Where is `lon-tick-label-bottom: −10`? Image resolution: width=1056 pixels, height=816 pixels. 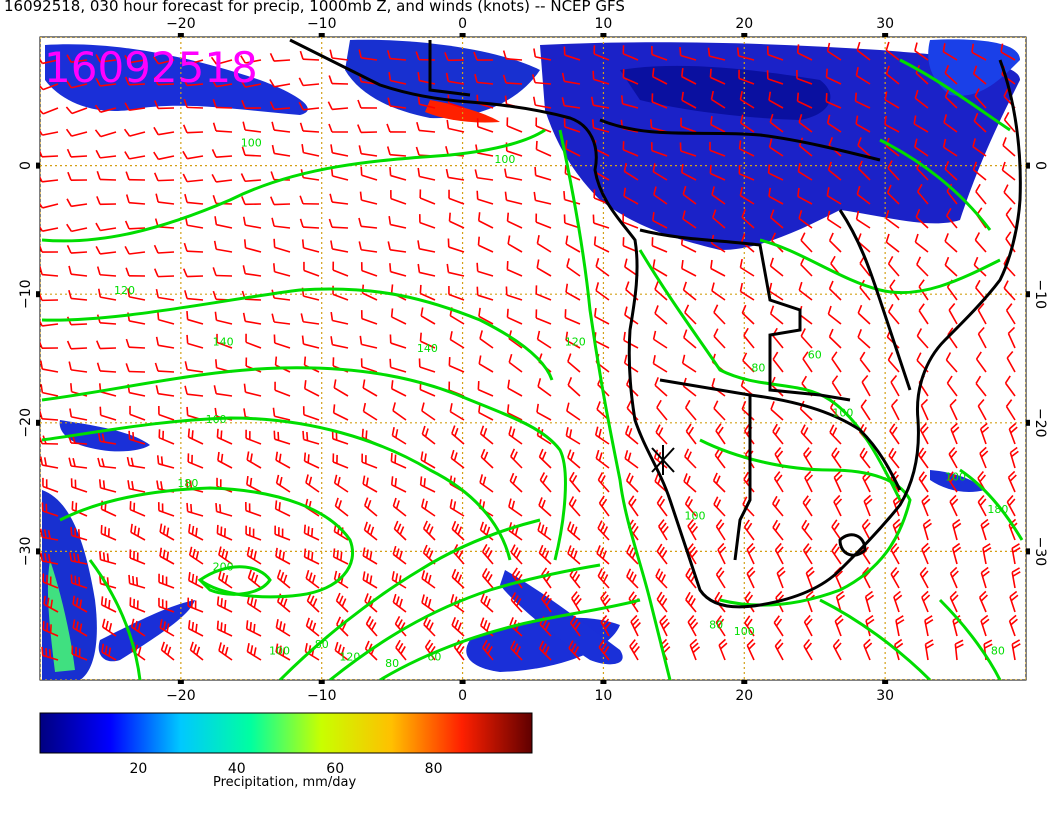 lon-tick-label-bottom: −10 is located at coordinates (322, 696).